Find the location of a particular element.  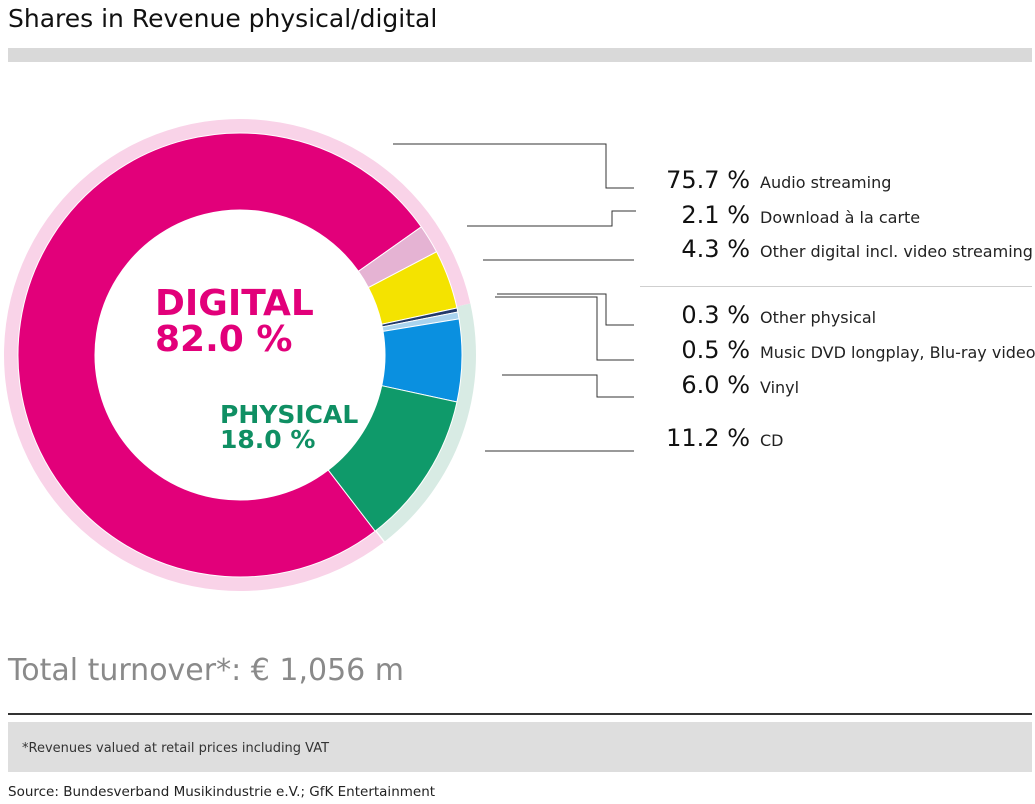

legend-row: 0.5 % Music DVD longplay, Blu-ray video is located at coordinates (837, 351).